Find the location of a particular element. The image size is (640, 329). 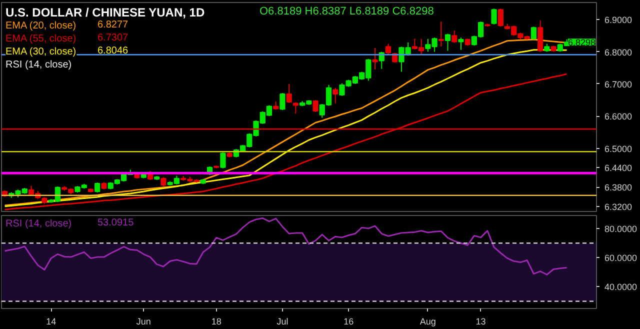

y-tick-label: 6.8000 is located at coordinates (618, 52).